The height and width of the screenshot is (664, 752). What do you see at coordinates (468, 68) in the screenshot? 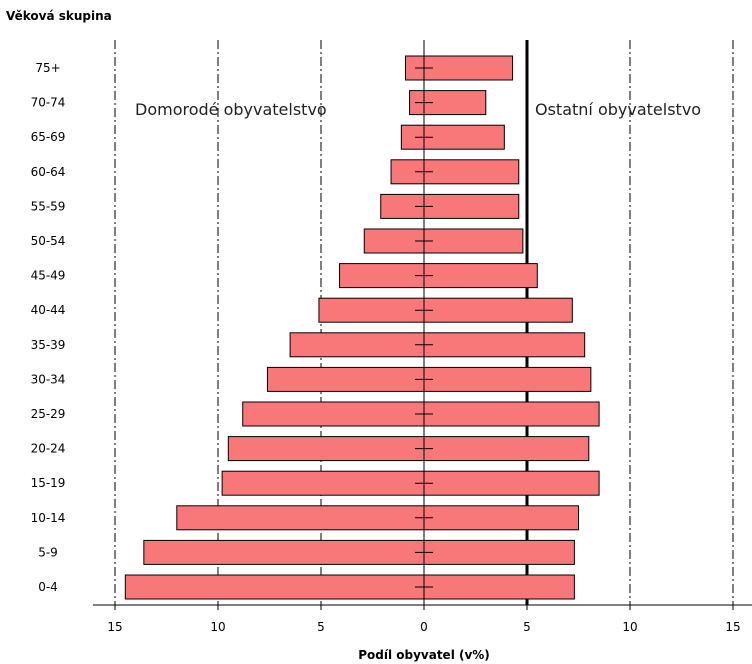
I see `bar-ostatni-75+` at bounding box center [468, 68].